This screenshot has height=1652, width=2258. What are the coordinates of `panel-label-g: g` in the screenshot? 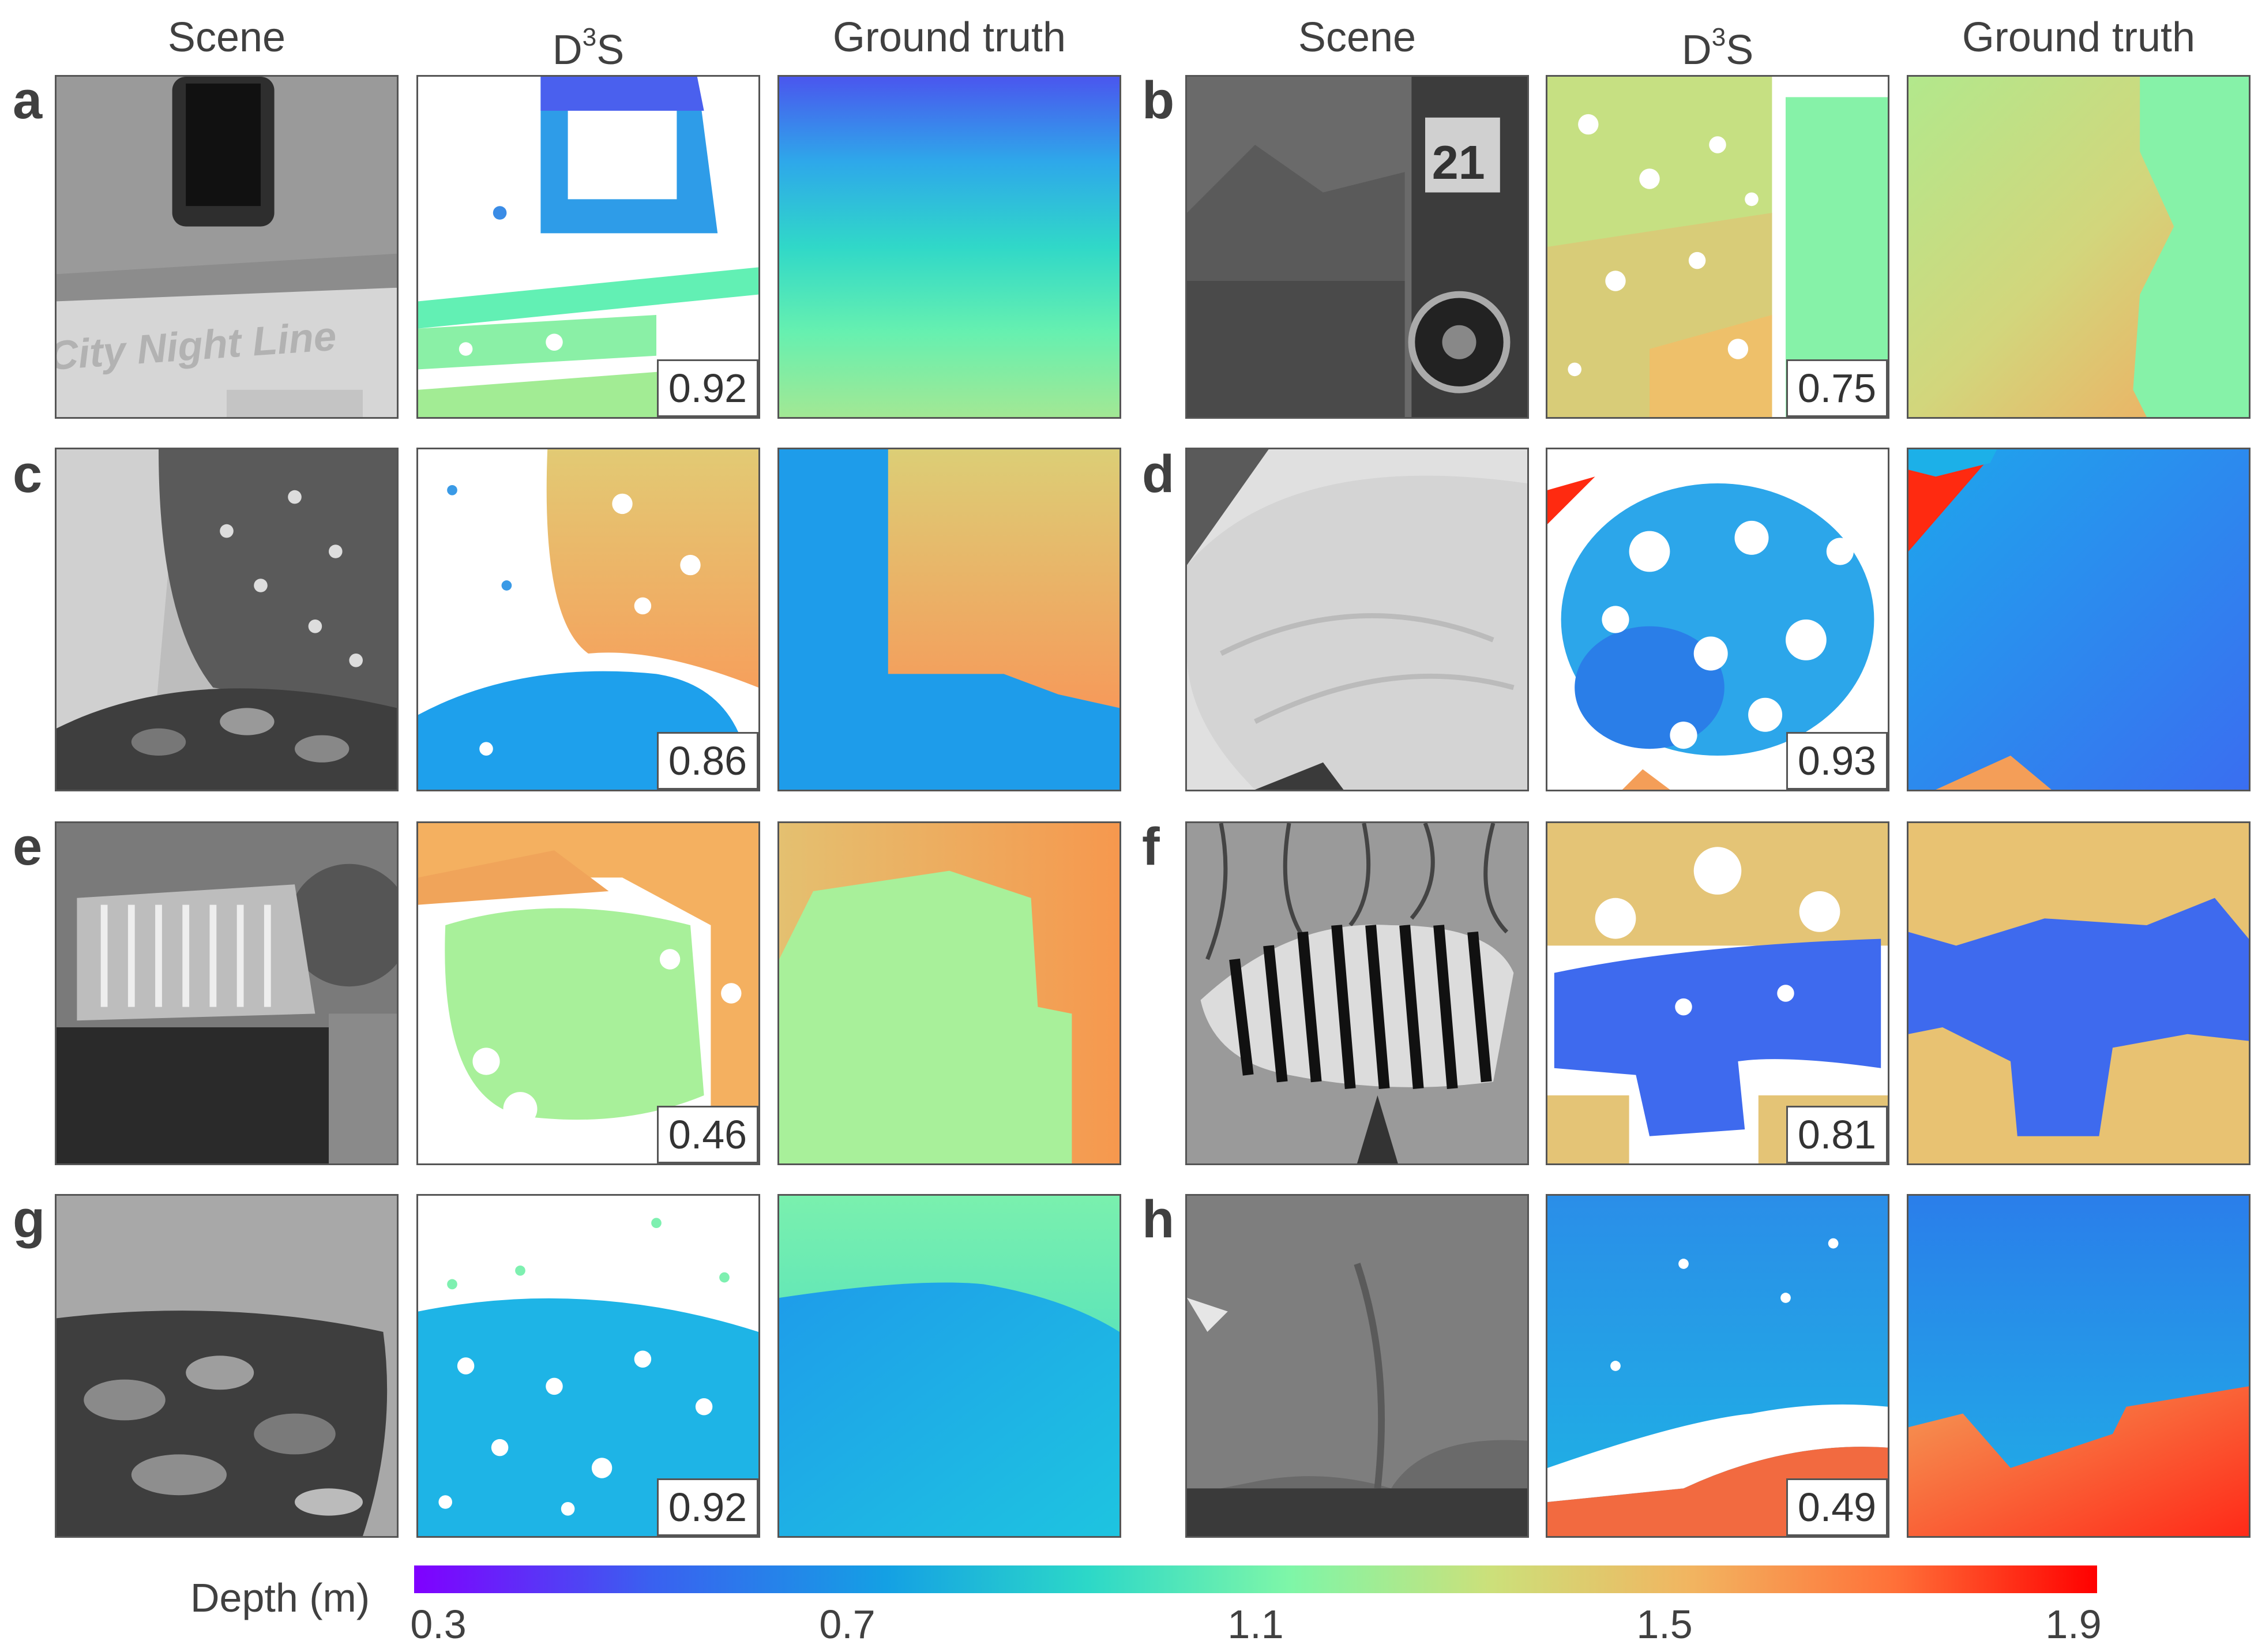 It's located at (29, 1220).